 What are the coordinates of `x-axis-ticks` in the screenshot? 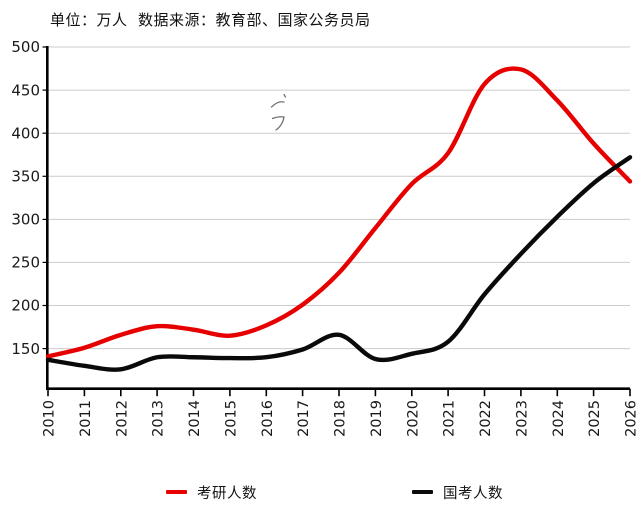 It's located at (339, 392).